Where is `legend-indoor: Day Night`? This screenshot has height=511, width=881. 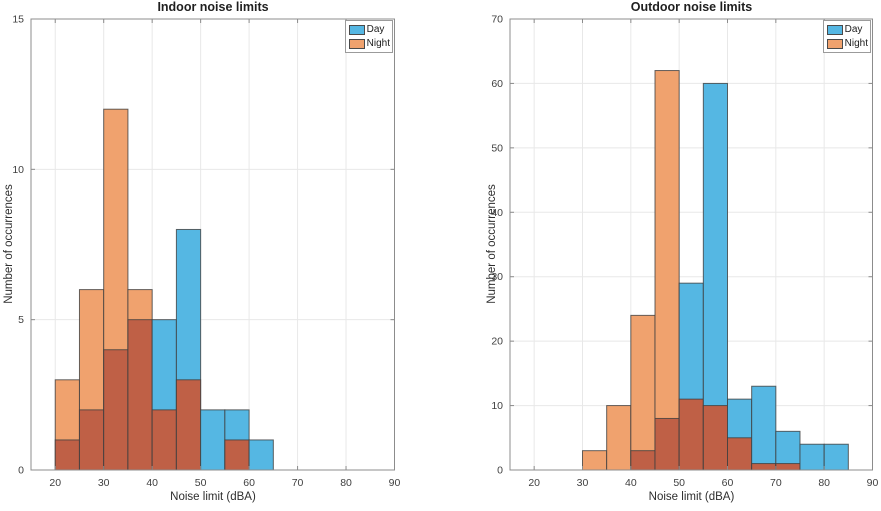 legend-indoor: Day Night is located at coordinates (368, 36).